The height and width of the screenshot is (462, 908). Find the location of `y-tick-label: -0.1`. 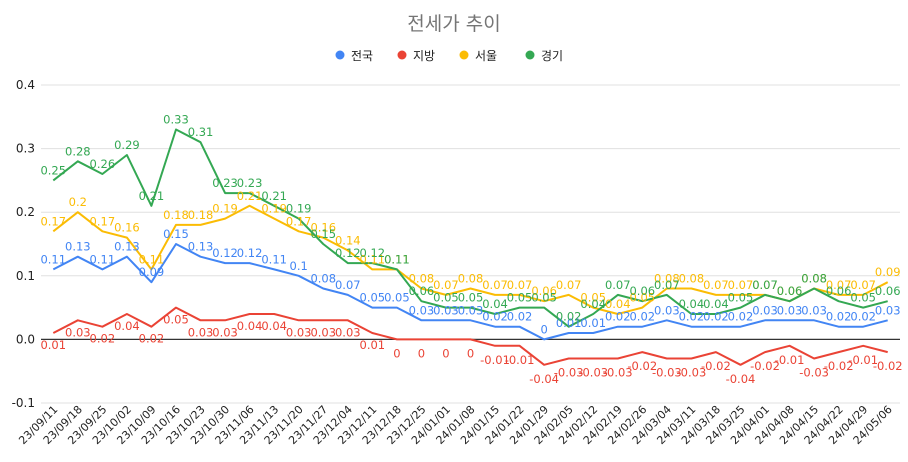

y-tick-label: -0.1 is located at coordinates (23, 403).